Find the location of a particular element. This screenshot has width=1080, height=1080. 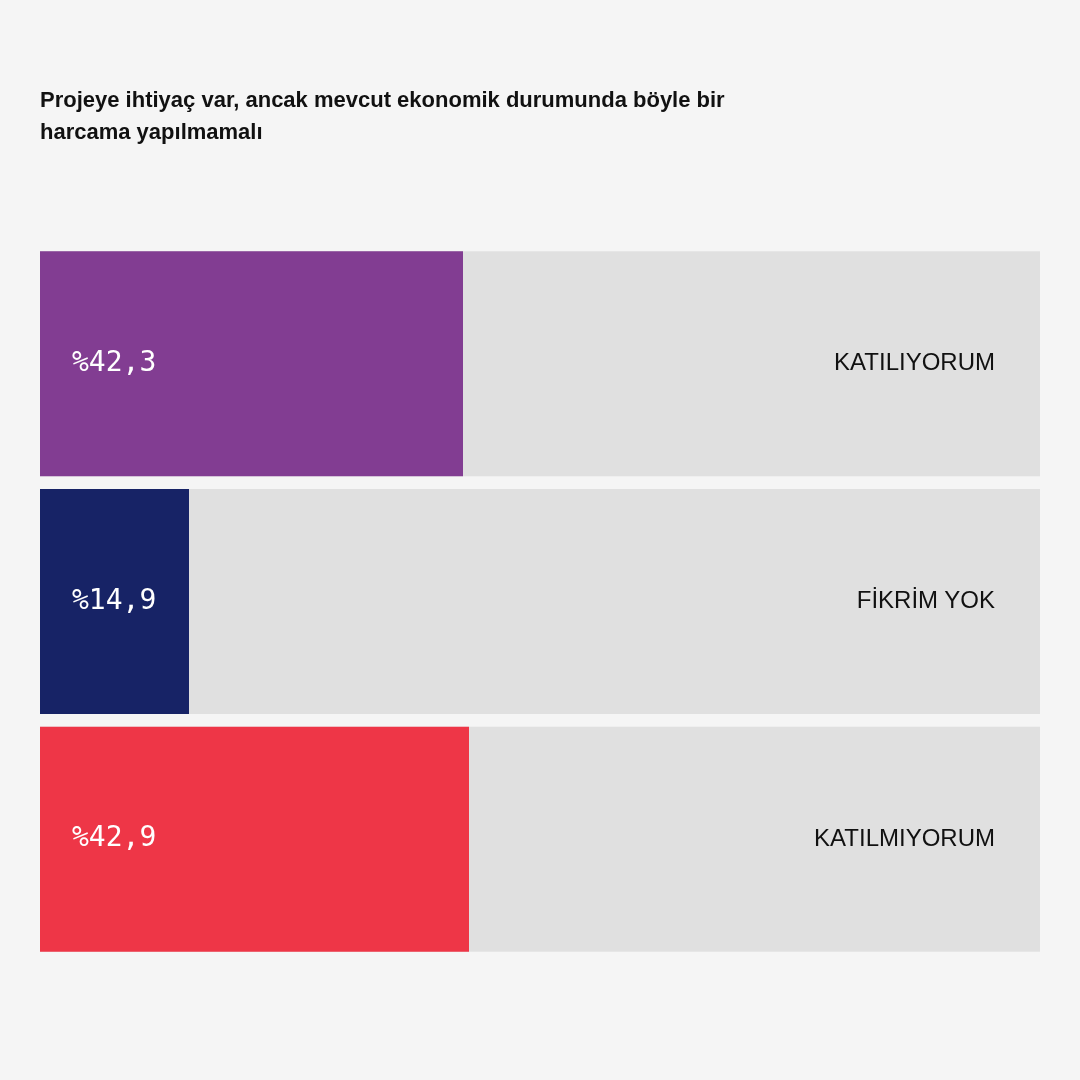

y-tick-label: FİKRİM YOK is located at coordinates (925, 600).